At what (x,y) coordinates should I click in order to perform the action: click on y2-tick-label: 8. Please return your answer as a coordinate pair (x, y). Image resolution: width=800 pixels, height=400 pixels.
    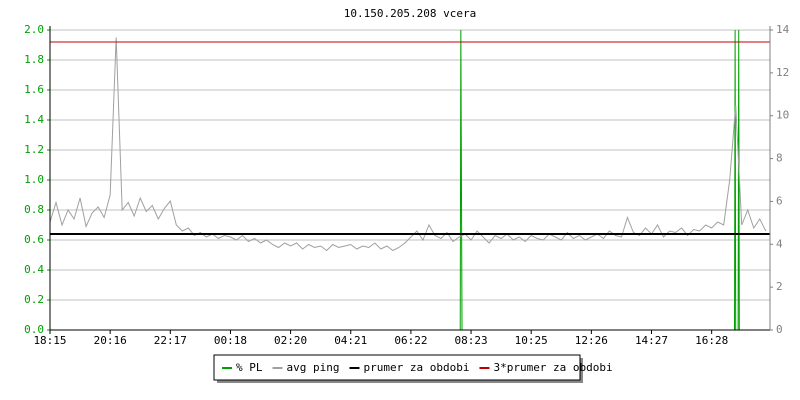
    Looking at the image, I should click on (779, 158).